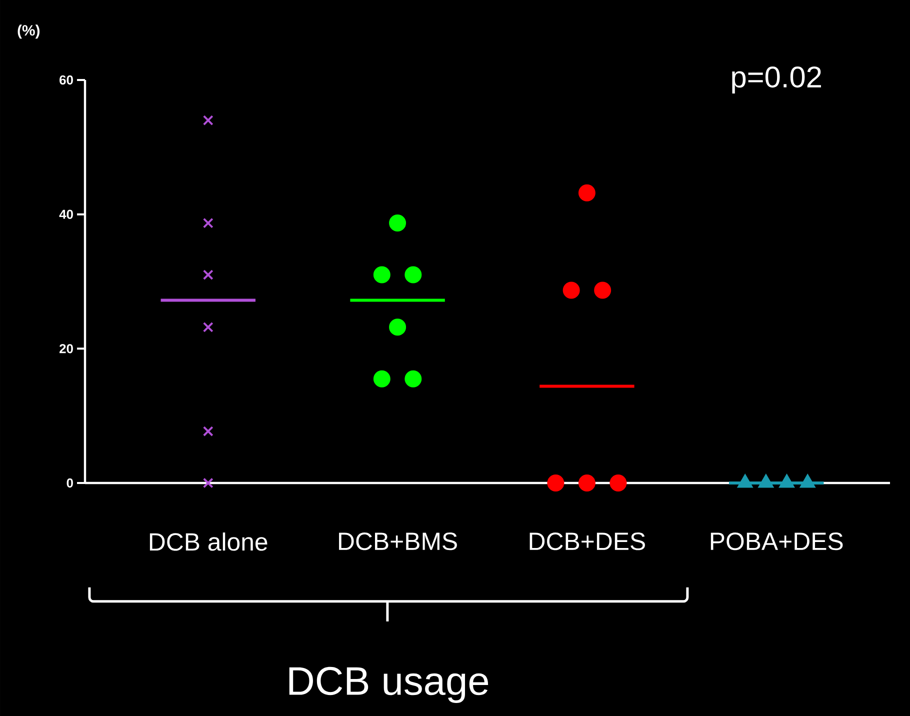  I want to click on x-tick-label: DCB+DES, so click(587, 541).